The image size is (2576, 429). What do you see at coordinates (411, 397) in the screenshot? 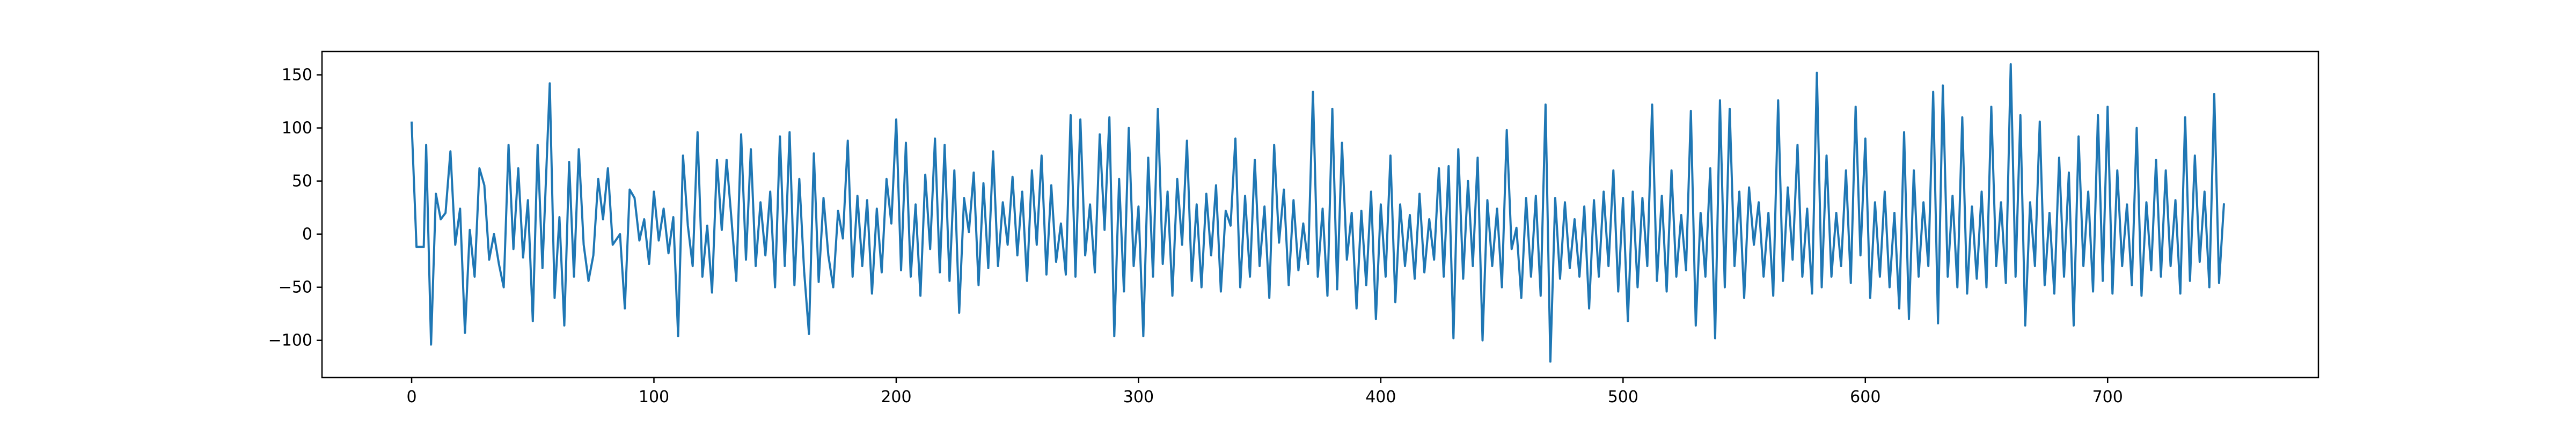
I see `x-tick-label: 0` at bounding box center [411, 397].